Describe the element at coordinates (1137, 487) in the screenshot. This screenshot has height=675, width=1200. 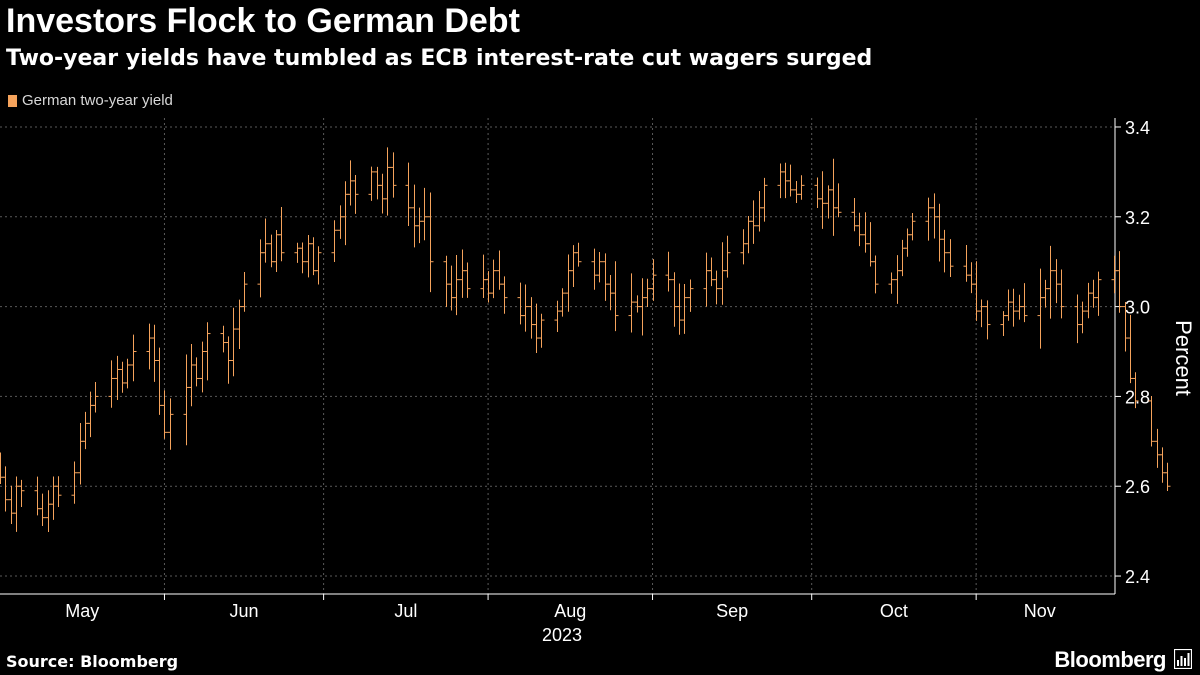
I see `y-tick-label: 2.6` at that location.